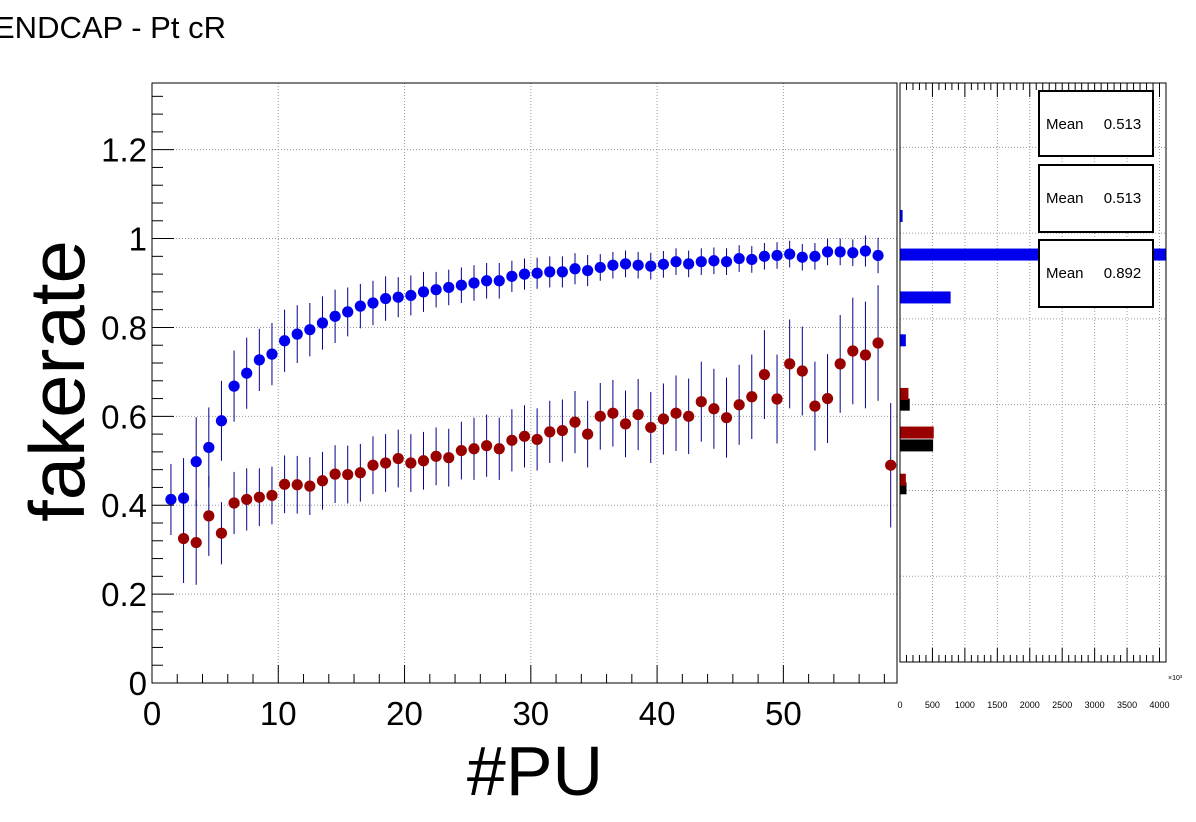 This screenshot has height=822, width=1196. I want to click on stat-box-label: Mean, so click(1065, 273).